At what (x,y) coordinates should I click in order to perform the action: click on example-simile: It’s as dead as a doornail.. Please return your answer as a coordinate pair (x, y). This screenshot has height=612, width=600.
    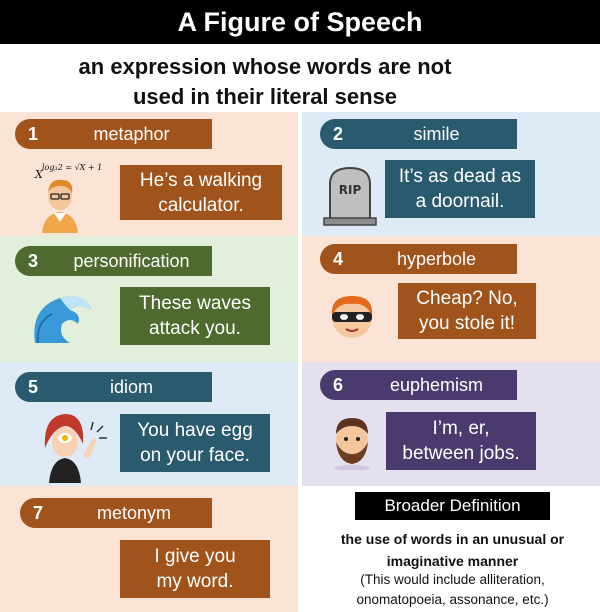
    Looking at the image, I should click on (460, 189).